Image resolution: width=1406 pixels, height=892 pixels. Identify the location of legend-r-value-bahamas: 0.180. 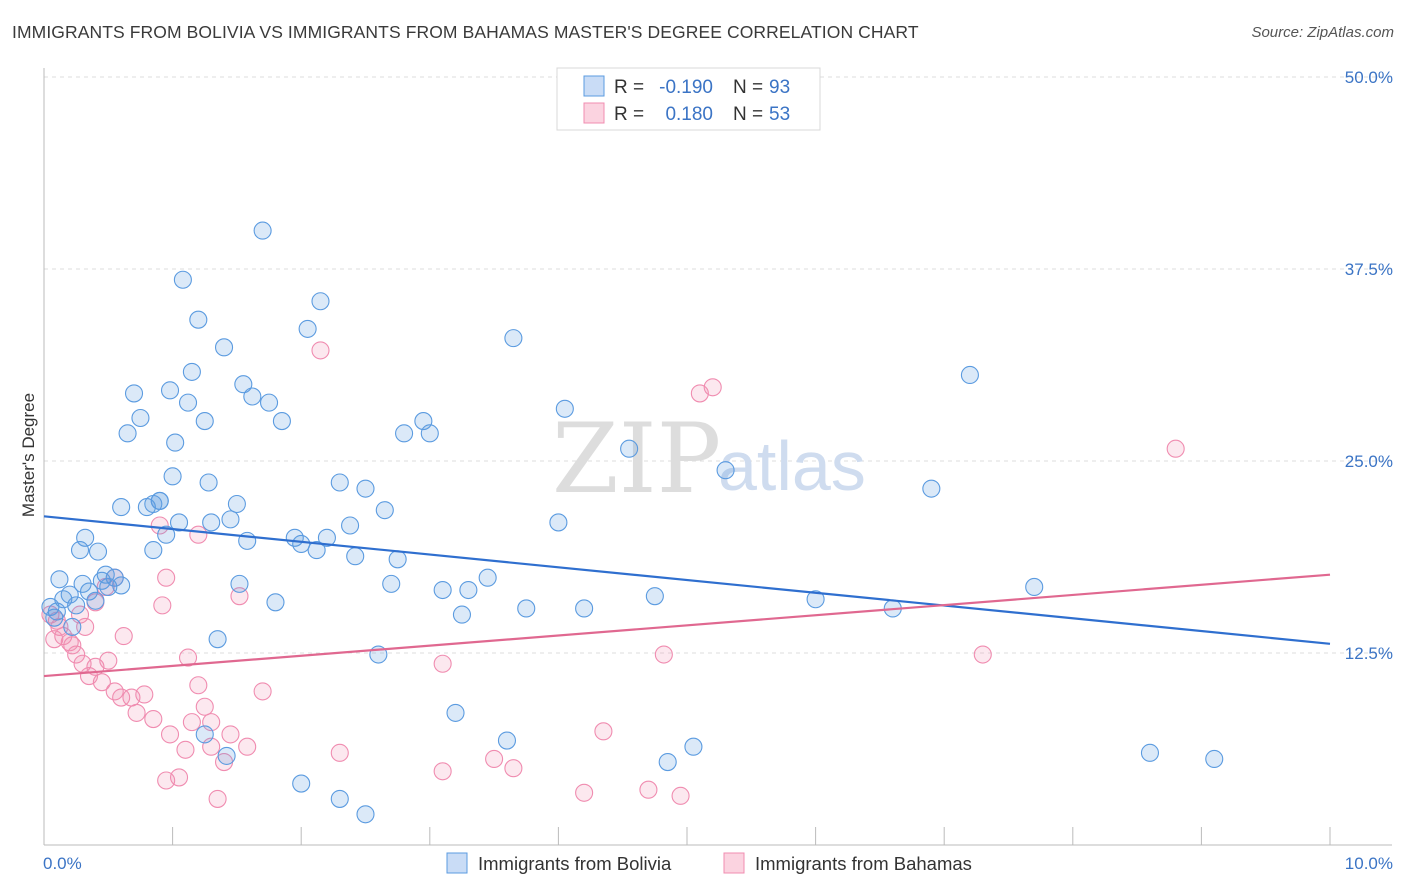
(689, 114).